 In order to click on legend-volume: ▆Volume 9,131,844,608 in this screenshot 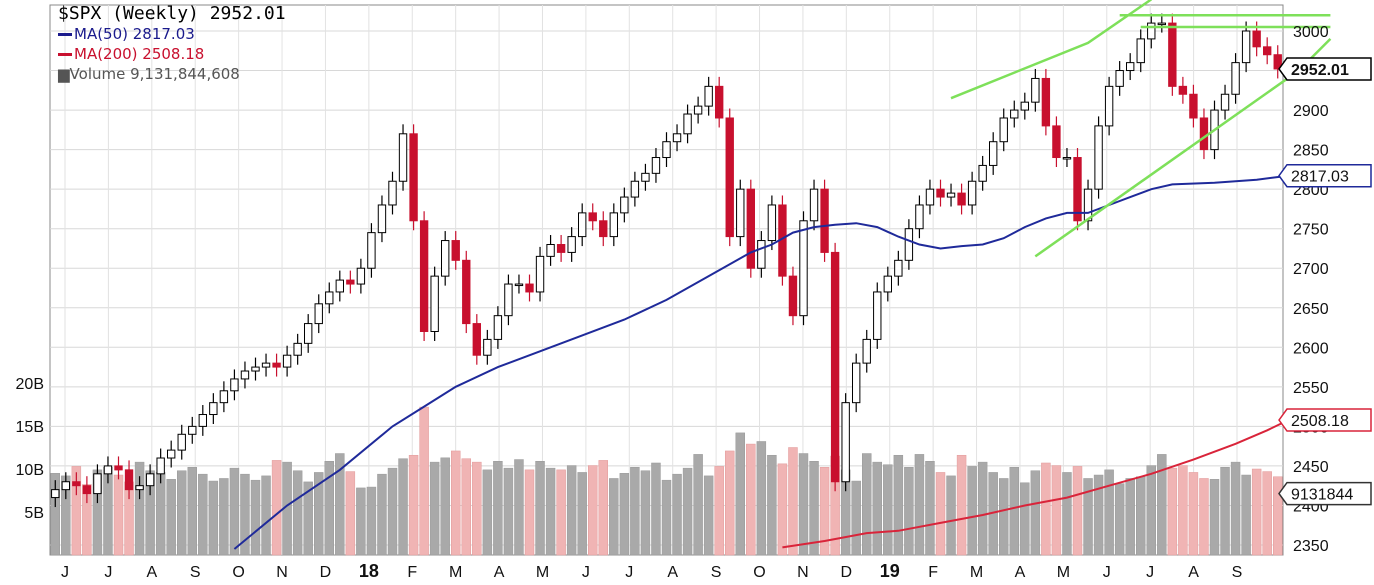, I will do `click(149, 74)`.